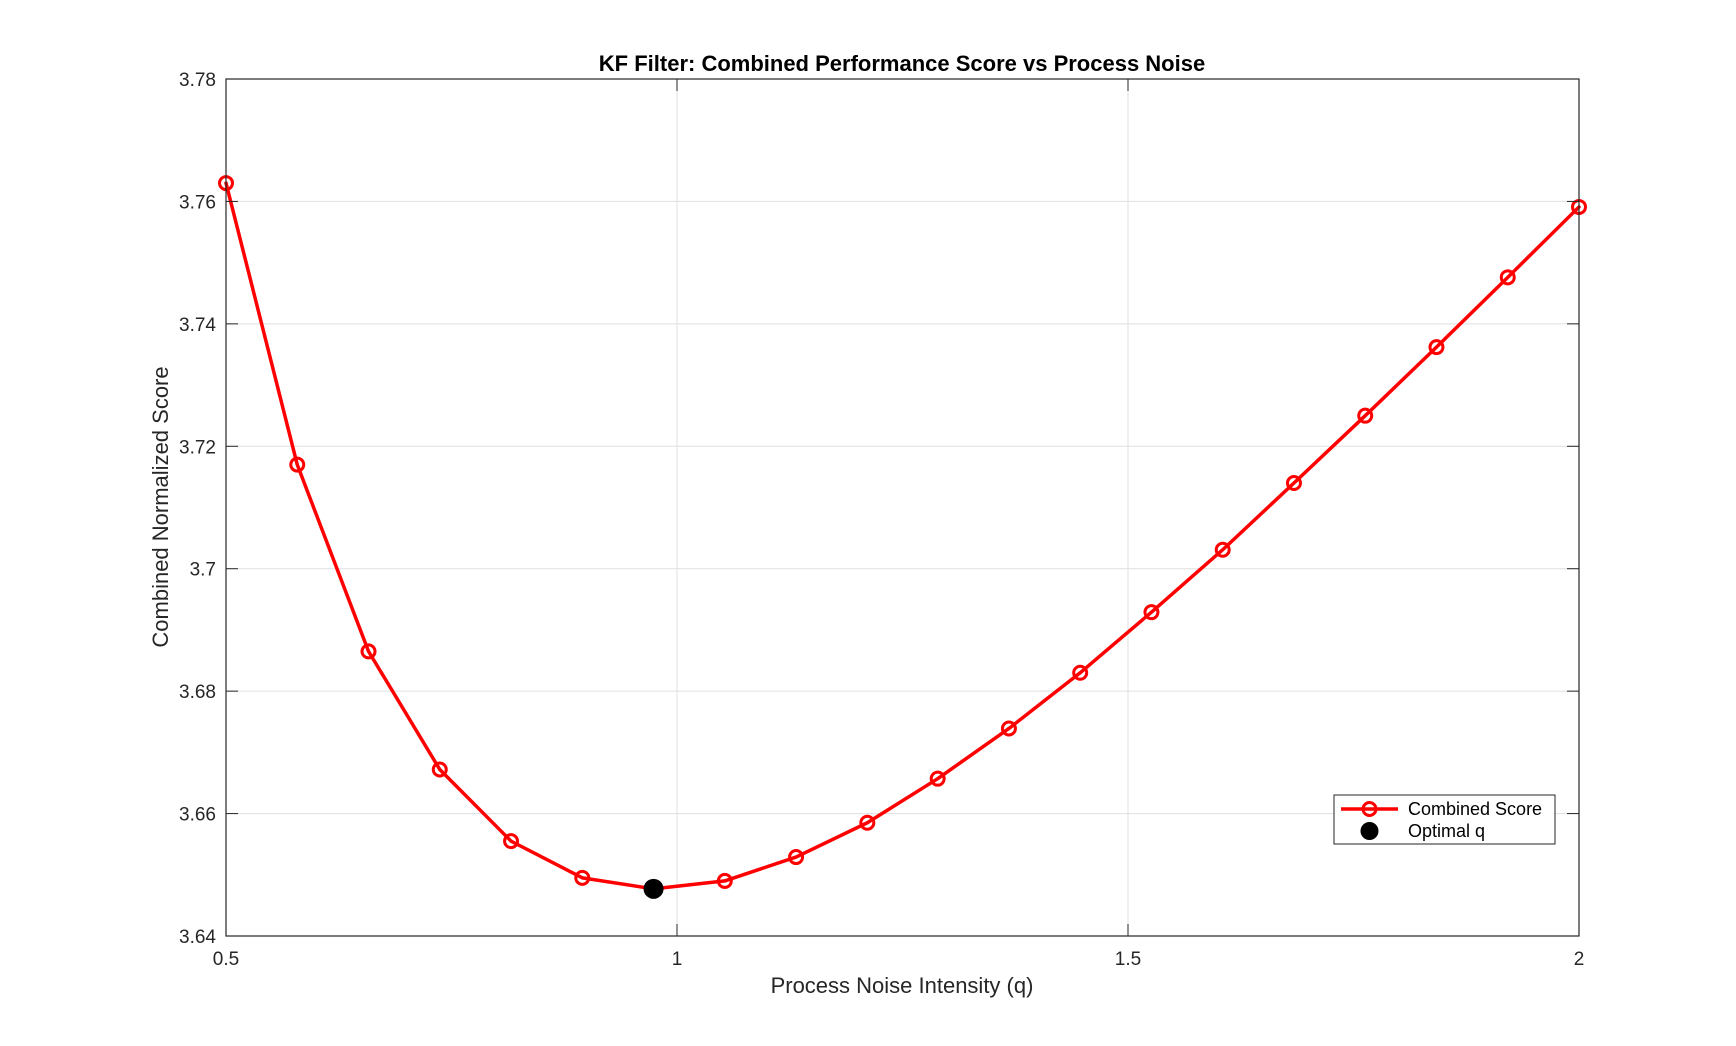 The height and width of the screenshot is (1046, 1736). Describe the element at coordinates (1444, 819) in the screenshot. I see `legend: Combined Score Optimal q` at that location.